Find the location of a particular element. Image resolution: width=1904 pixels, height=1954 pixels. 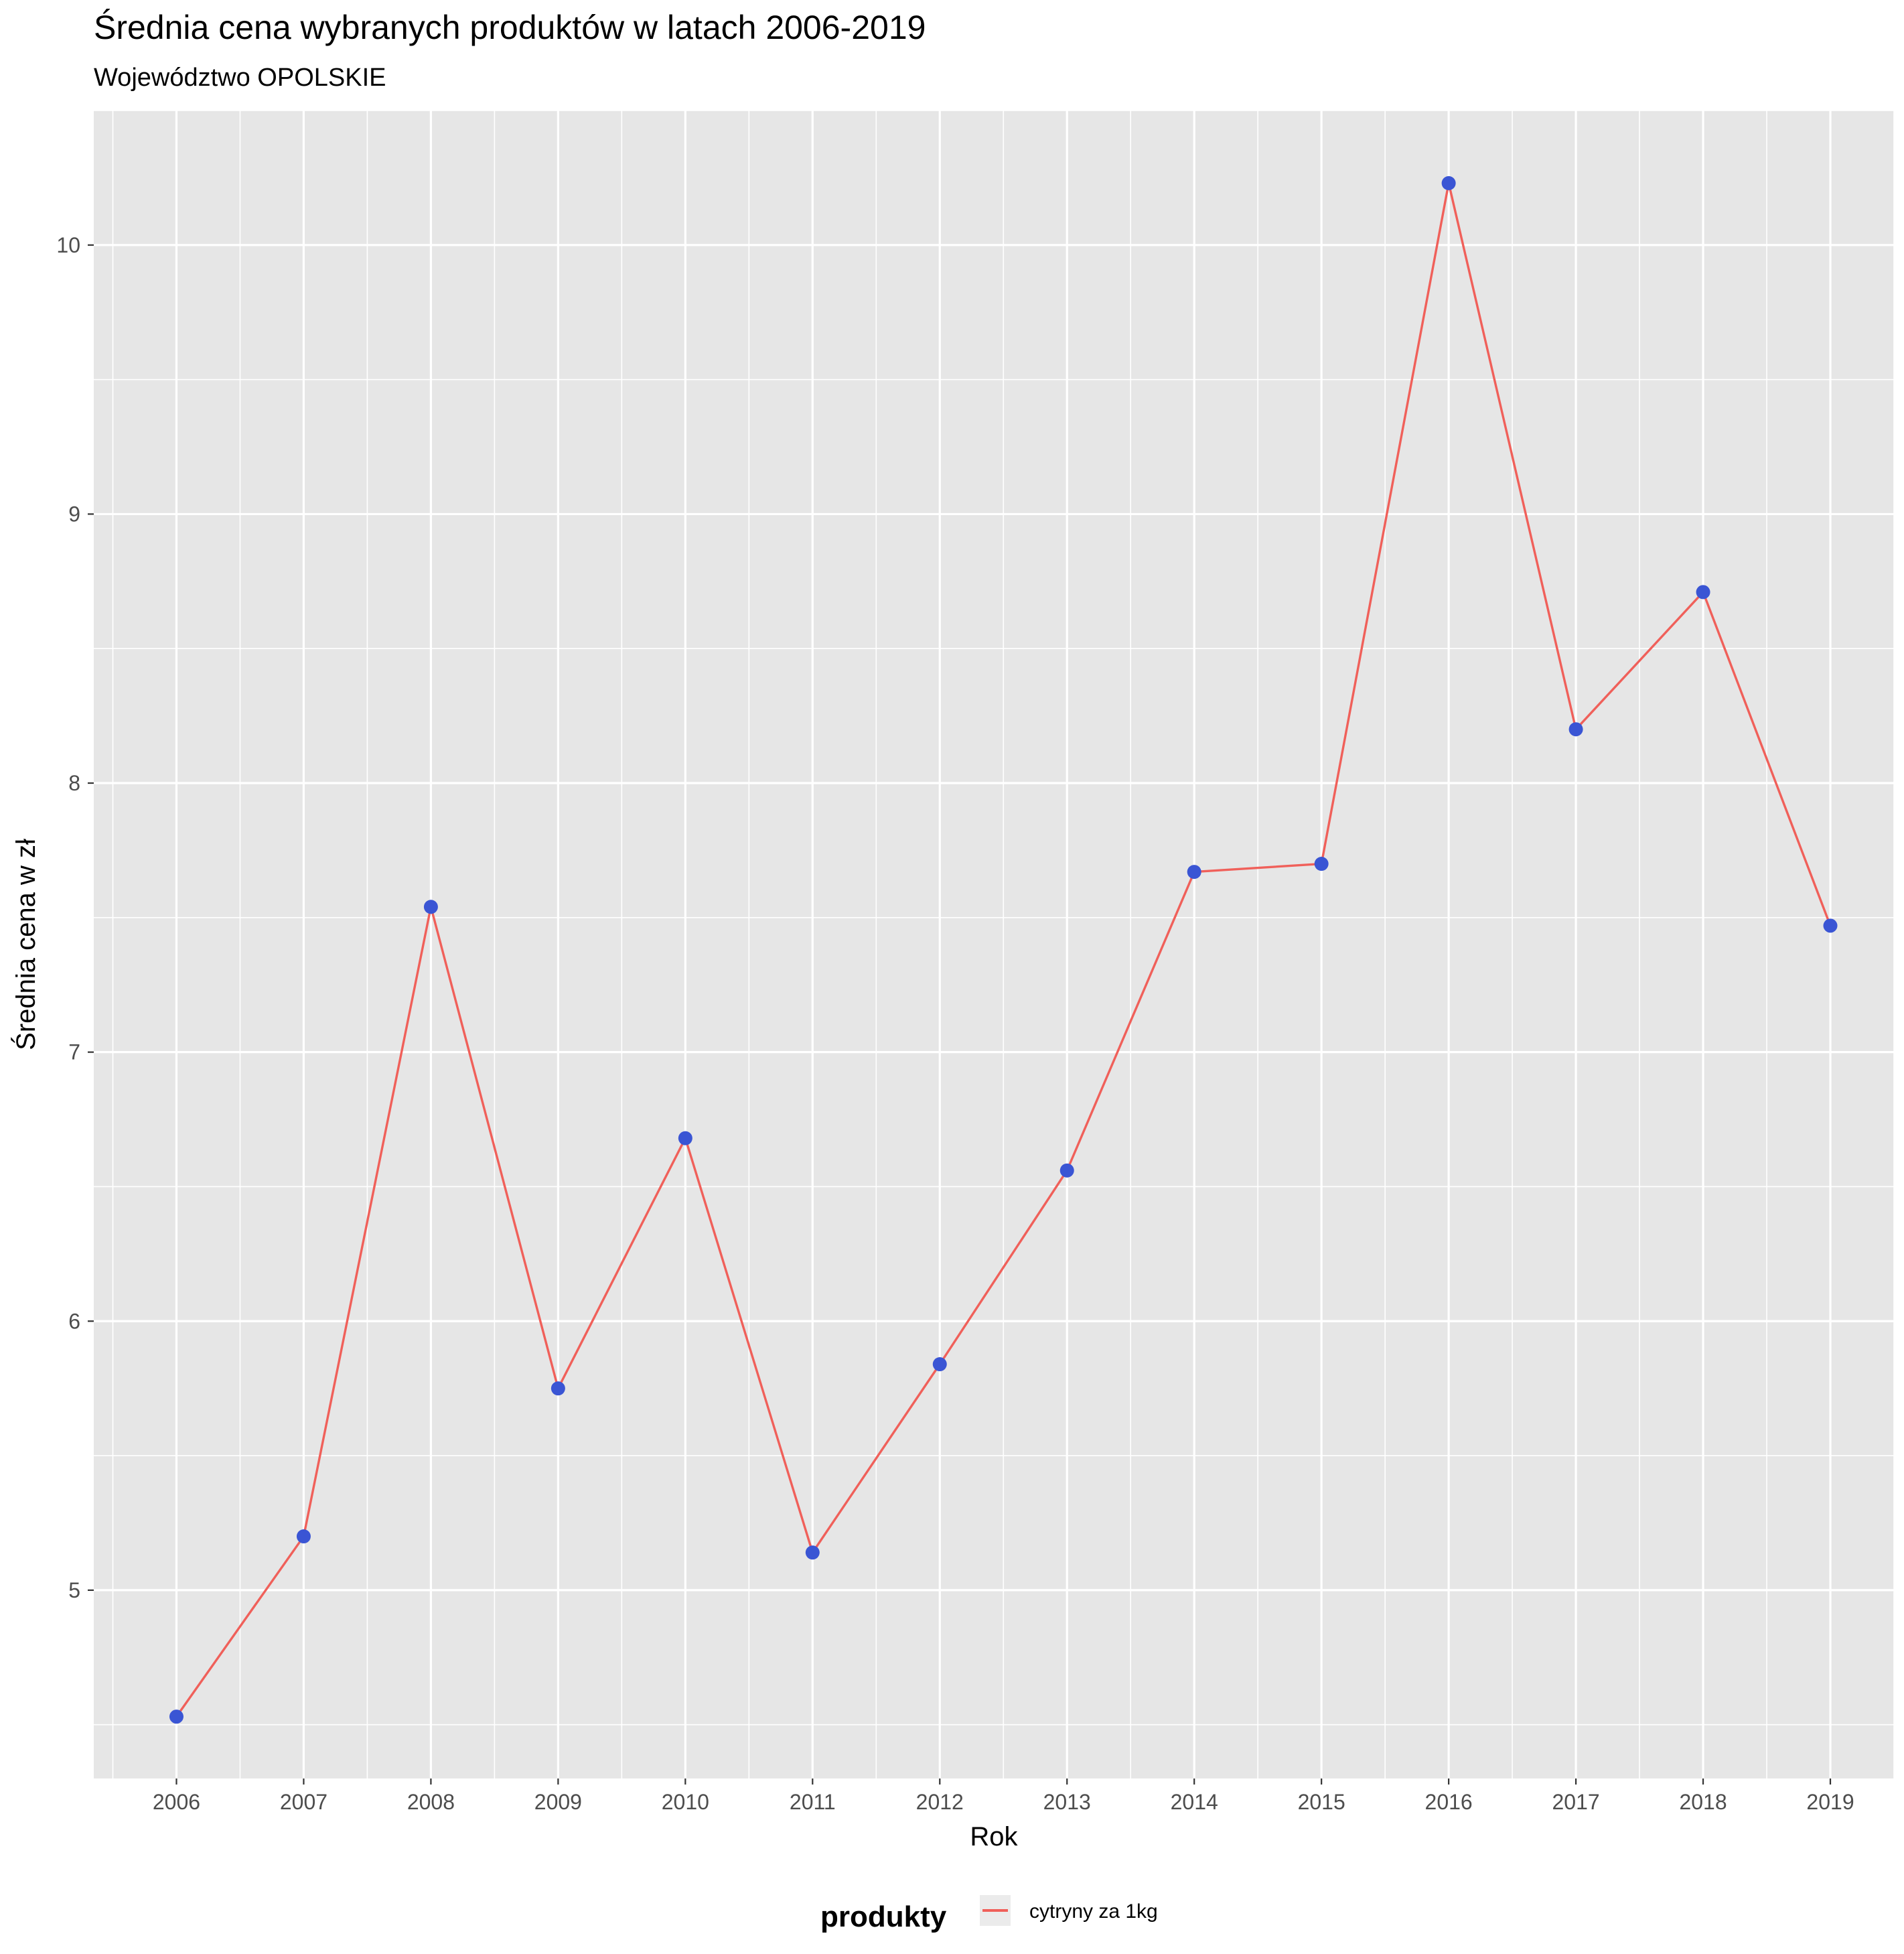

y-tick-label: 6 is located at coordinates (74, 1321).